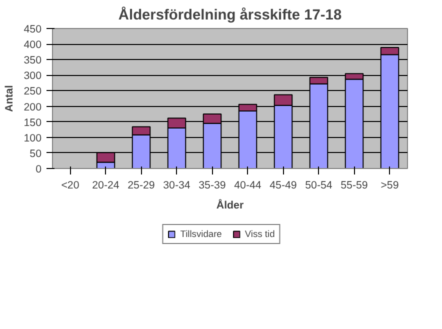 The image size is (442, 329). What do you see at coordinates (201, 234) in the screenshot?
I see `legend-label: Tillsvidare` at bounding box center [201, 234].